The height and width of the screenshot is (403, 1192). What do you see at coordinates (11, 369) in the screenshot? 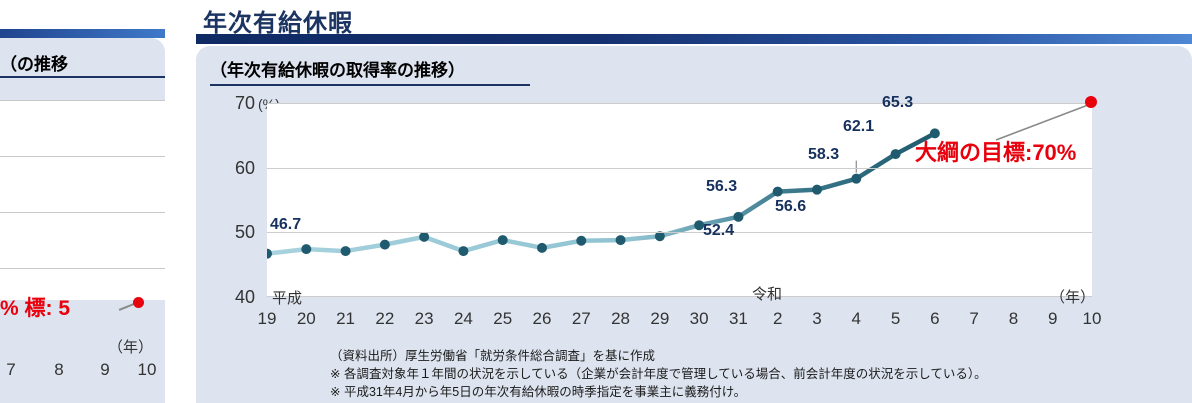
I see `left-xtick-7: 7` at bounding box center [11, 369].